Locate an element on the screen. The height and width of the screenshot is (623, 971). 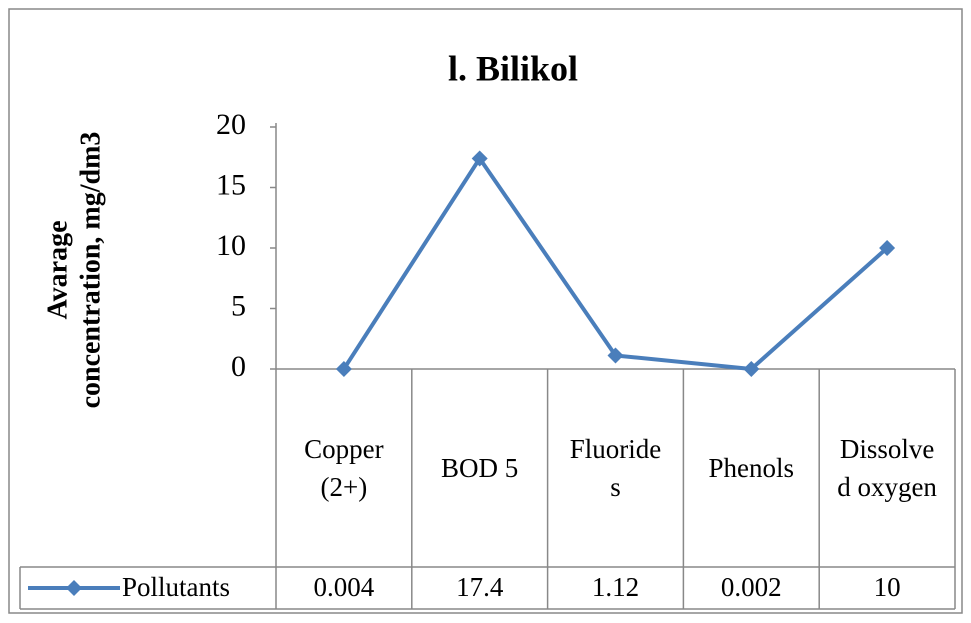
table-value: 0.004 is located at coordinates (344, 587).